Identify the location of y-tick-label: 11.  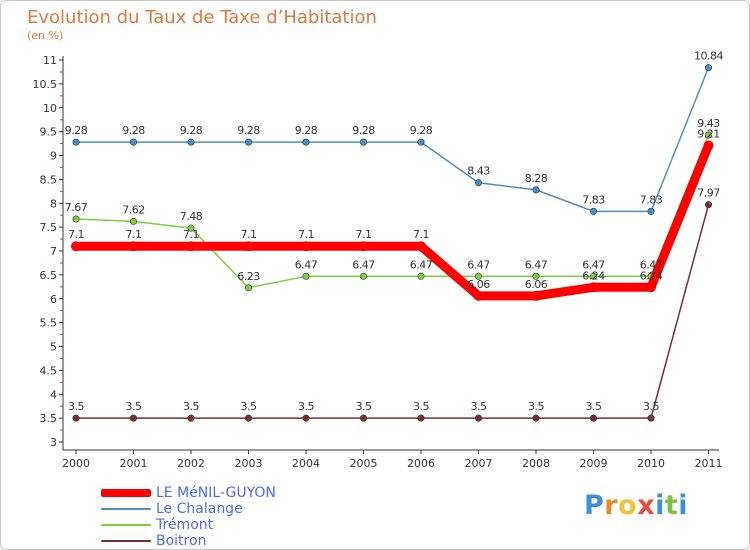
(50, 60).